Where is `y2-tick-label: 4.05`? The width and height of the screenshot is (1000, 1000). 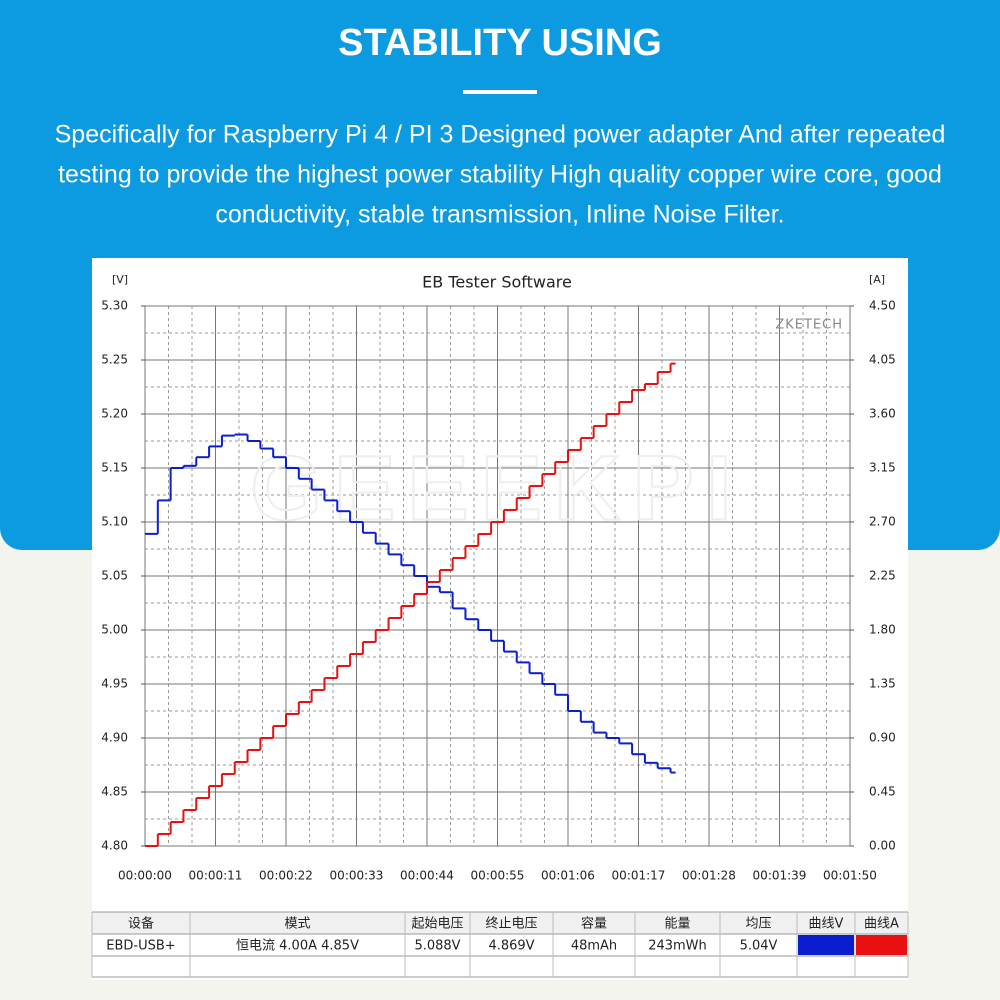
y2-tick-label: 4.05 is located at coordinates (882, 360).